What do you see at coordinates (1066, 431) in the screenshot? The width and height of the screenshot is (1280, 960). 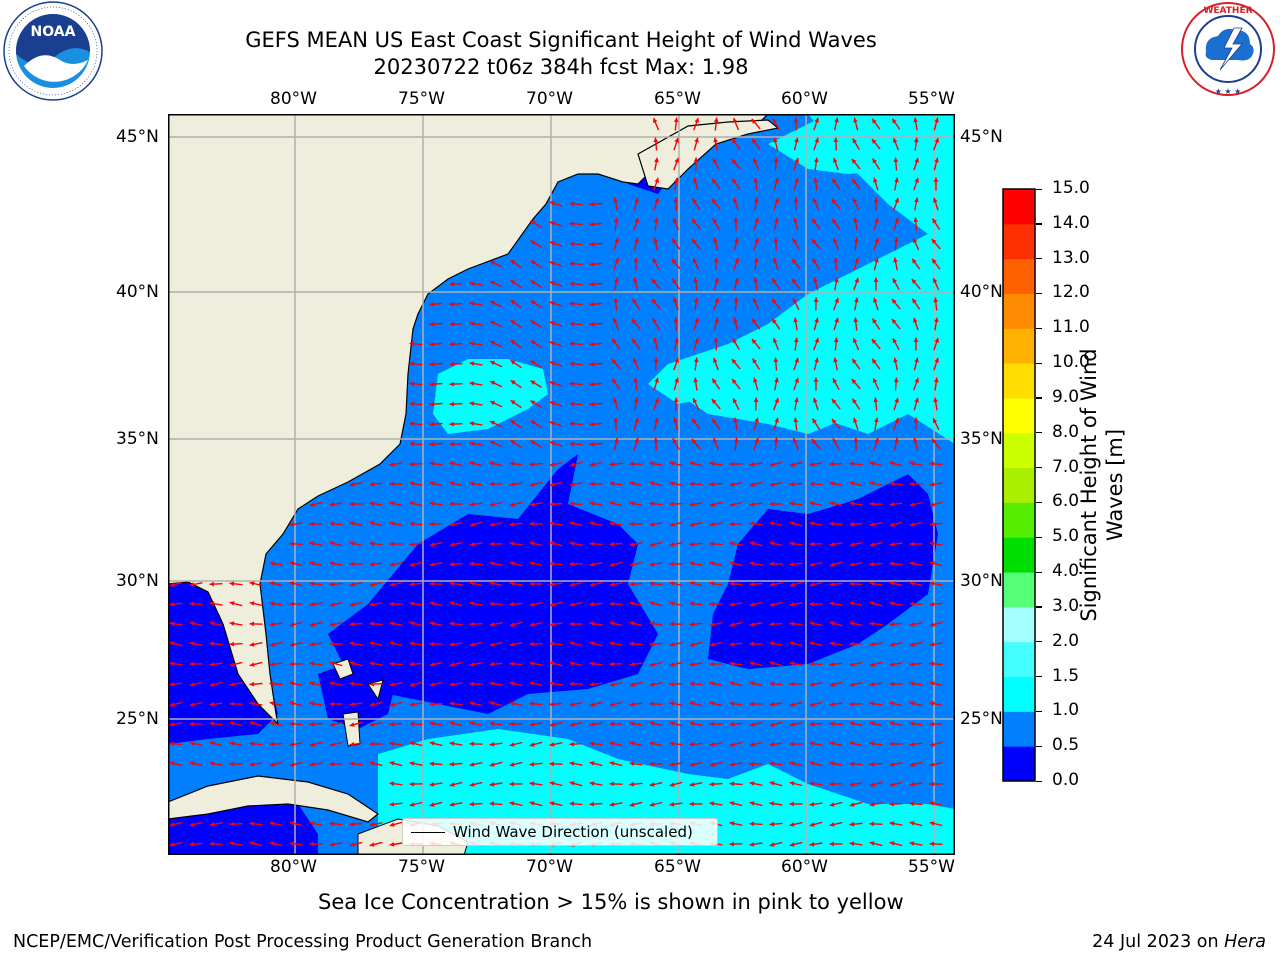 I see `colorbar-tick-label: 8.0` at bounding box center [1066, 431].